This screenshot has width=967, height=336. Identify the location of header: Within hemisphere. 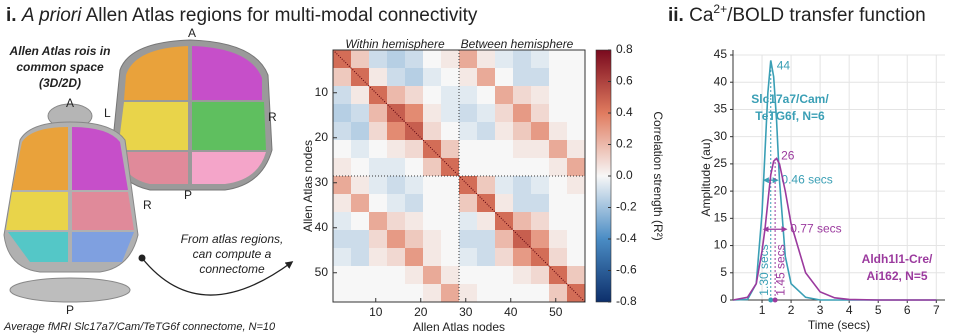
(395, 44).